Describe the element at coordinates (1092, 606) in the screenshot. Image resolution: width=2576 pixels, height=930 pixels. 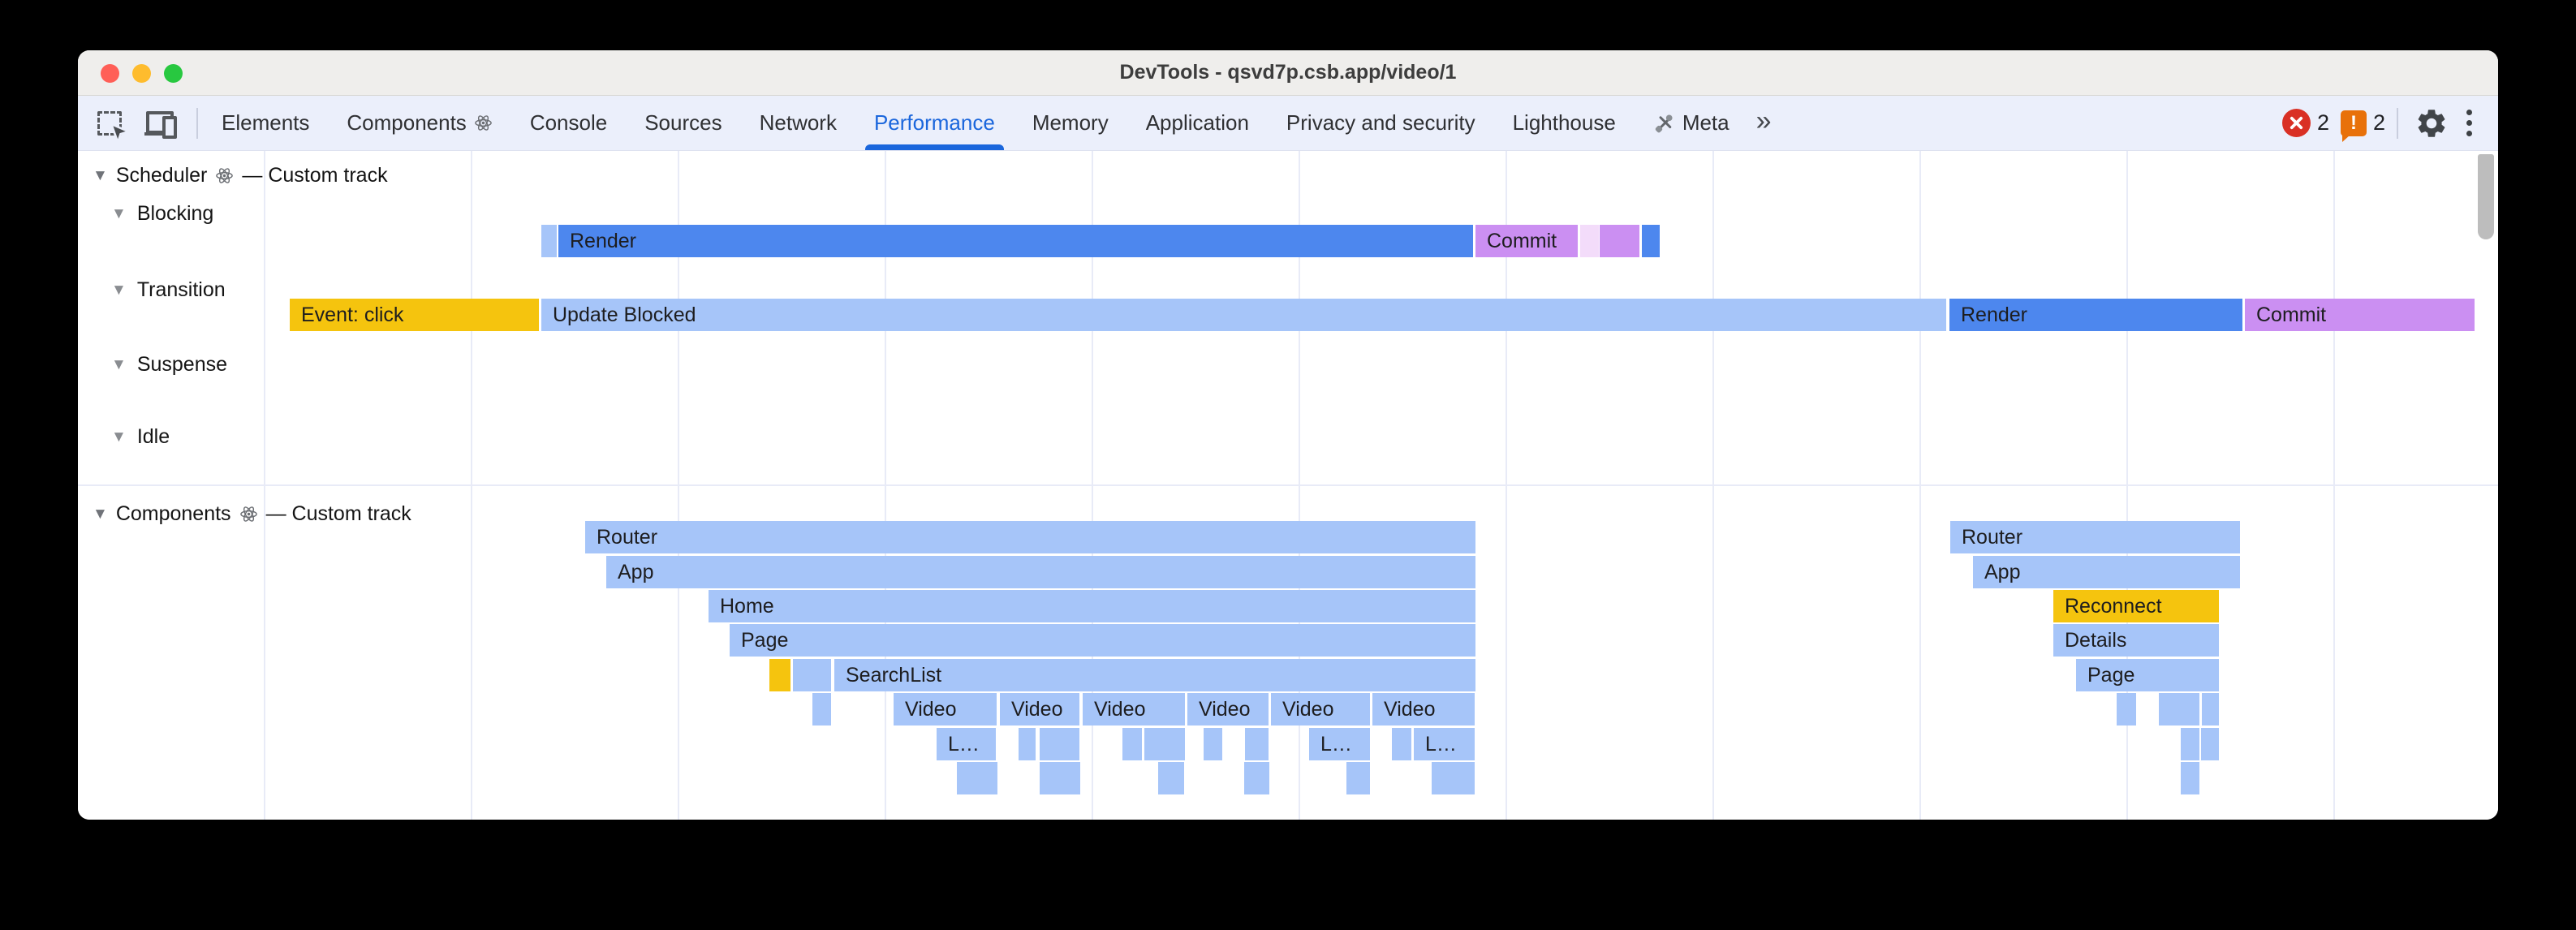
I see `flame-bar-home: Home` at that location.